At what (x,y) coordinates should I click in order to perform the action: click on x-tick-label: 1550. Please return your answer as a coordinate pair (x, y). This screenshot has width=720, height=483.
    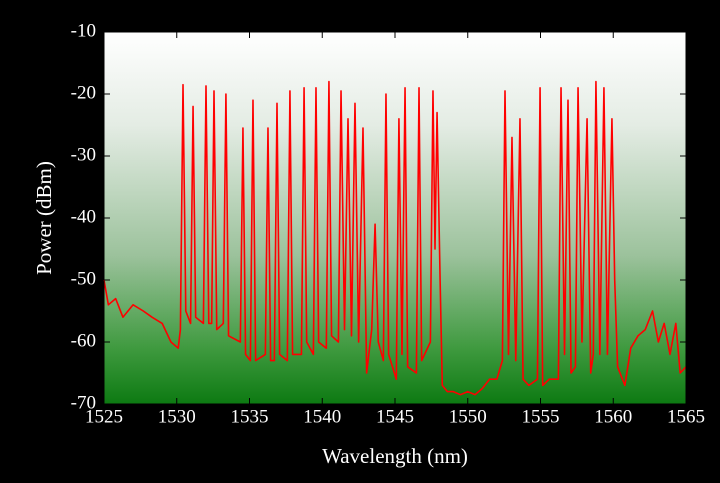
    Looking at the image, I should click on (468, 416).